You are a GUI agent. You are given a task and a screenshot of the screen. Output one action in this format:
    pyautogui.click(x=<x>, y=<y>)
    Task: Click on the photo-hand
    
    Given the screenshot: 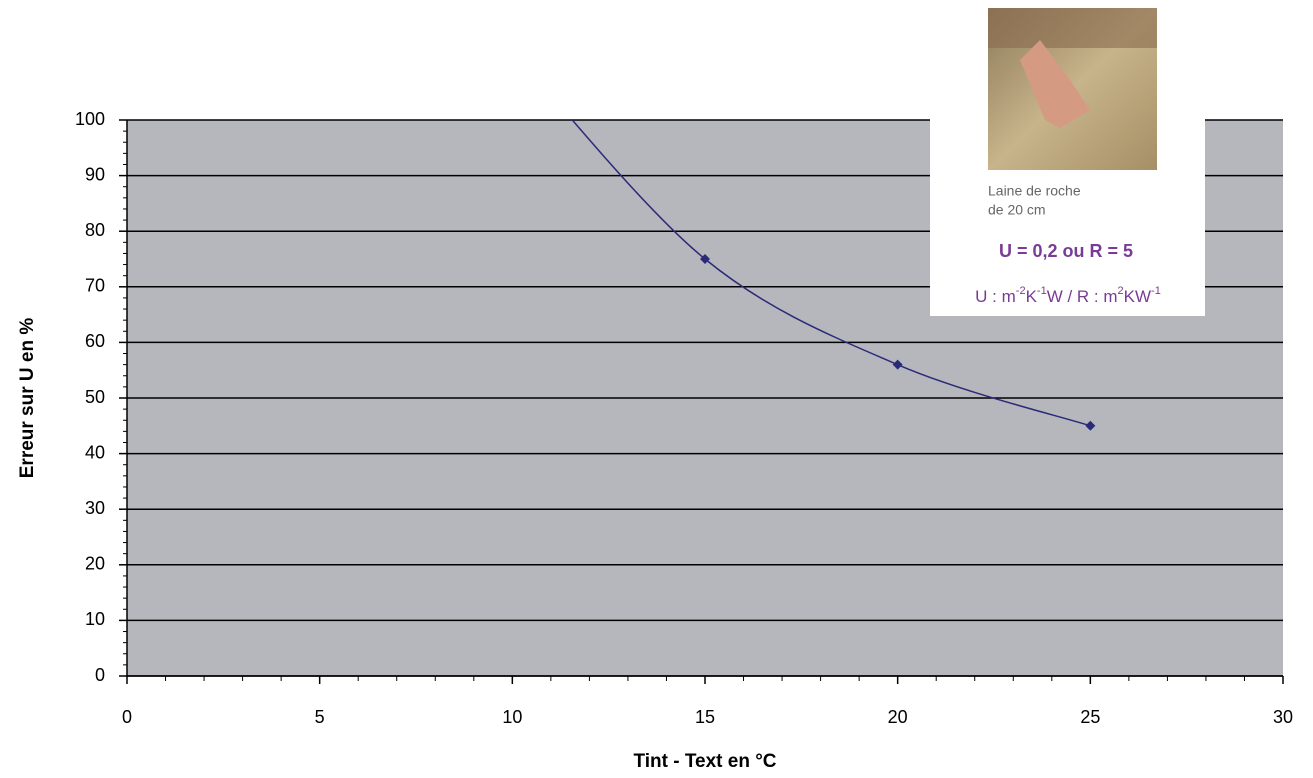 What is the action you would take?
    pyautogui.click(x=1055, y=84)
    